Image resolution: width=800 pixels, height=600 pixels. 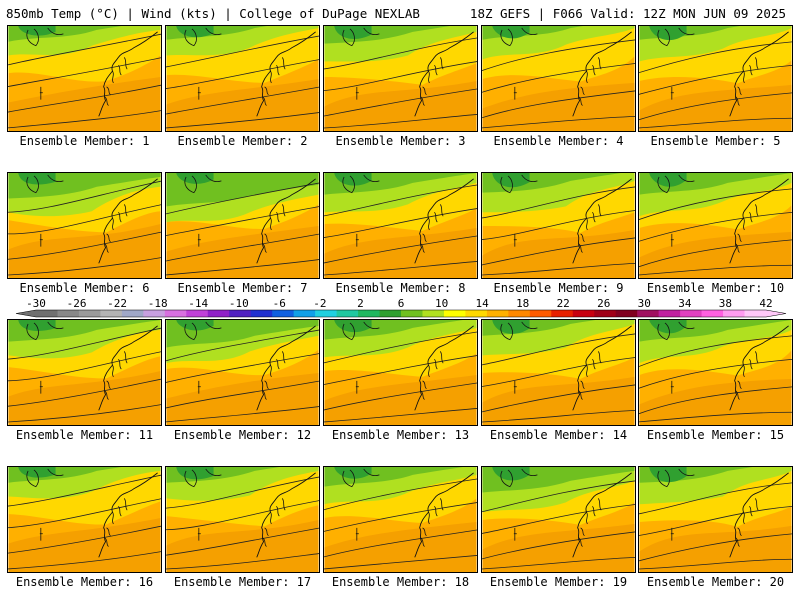 What do you see at coordinates (36, 303) in the screenshot?
I see `colorbar-tick-label: -30` at bounding box center [36, 303].